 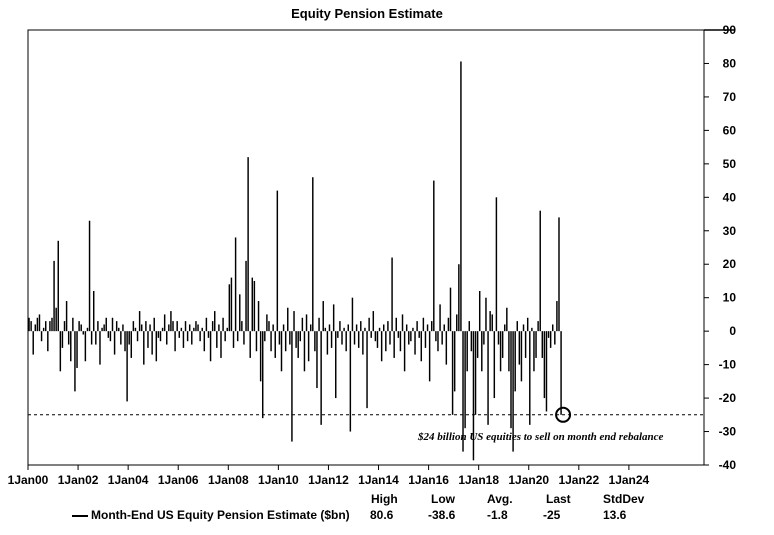 I want to click on y-tick-label: 70, so click(x=730, y=97).